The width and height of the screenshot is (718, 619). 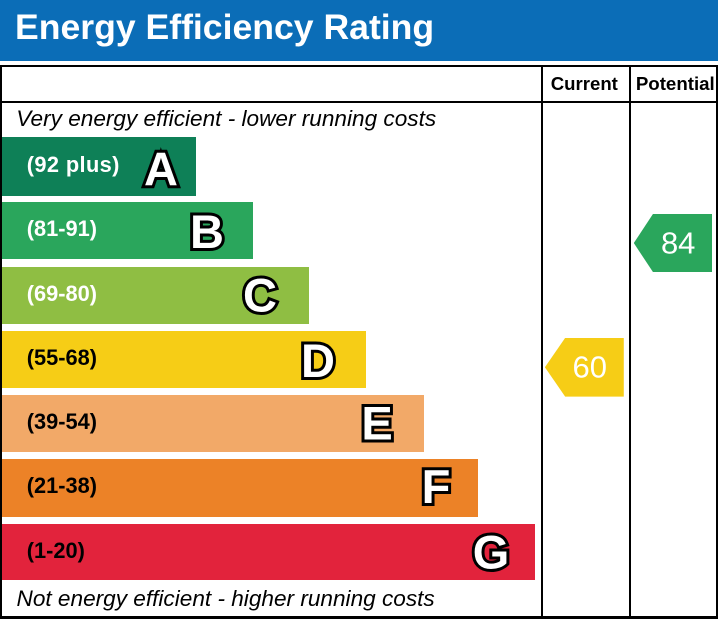 What do you see at coordinates (260, 294) in the screenshot?
I see `svg-text: C` at bounding box center [260, 294].